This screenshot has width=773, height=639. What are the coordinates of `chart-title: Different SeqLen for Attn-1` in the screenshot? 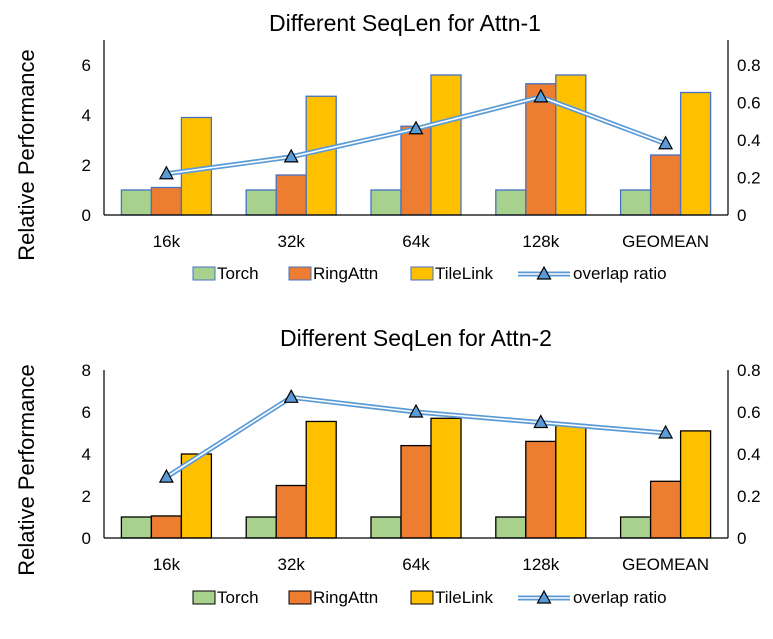 It's located at (405, 23).